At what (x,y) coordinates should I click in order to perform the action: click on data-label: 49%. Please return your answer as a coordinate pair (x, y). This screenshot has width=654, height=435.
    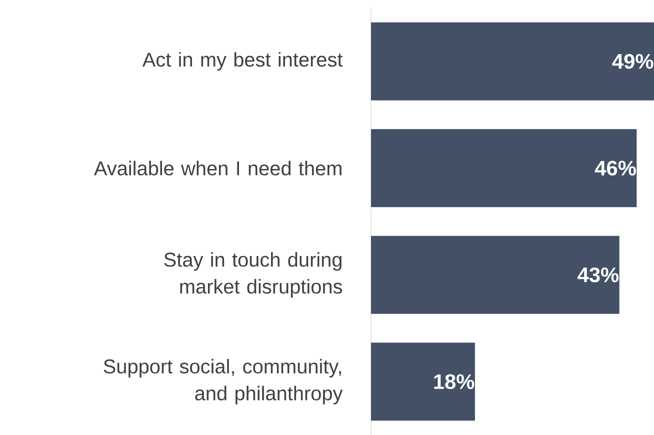
    Looking at the image, I should click on (633, 61).